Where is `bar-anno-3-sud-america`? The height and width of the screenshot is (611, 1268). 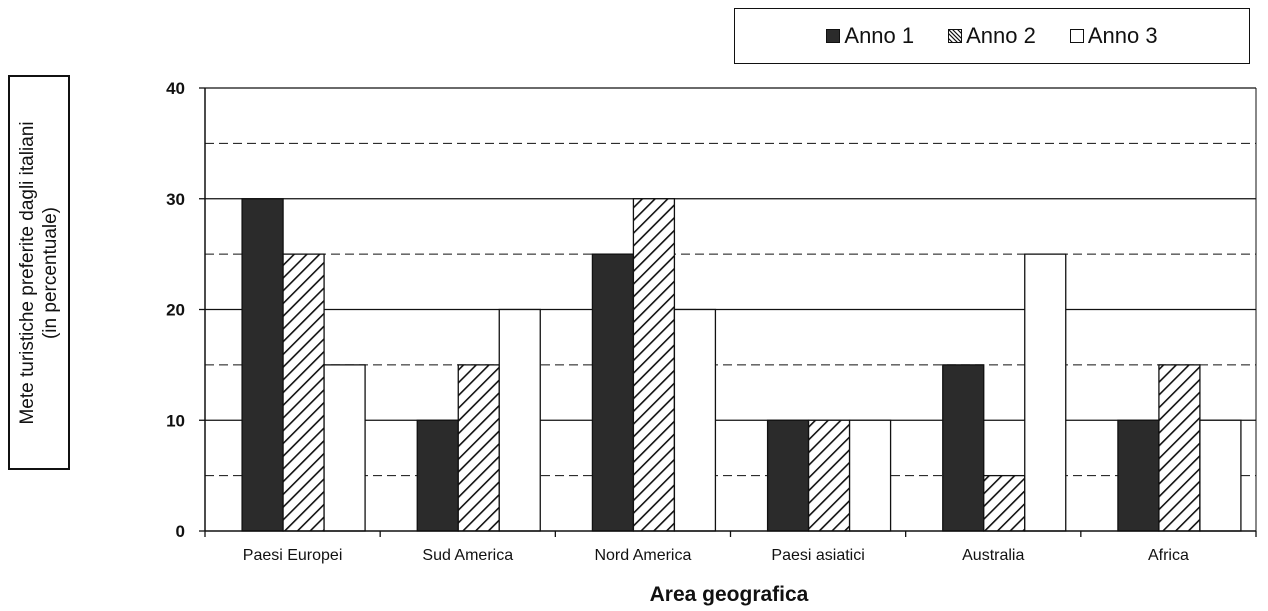
bar-anno-3-sud-america is located at coordinates (519, 420).